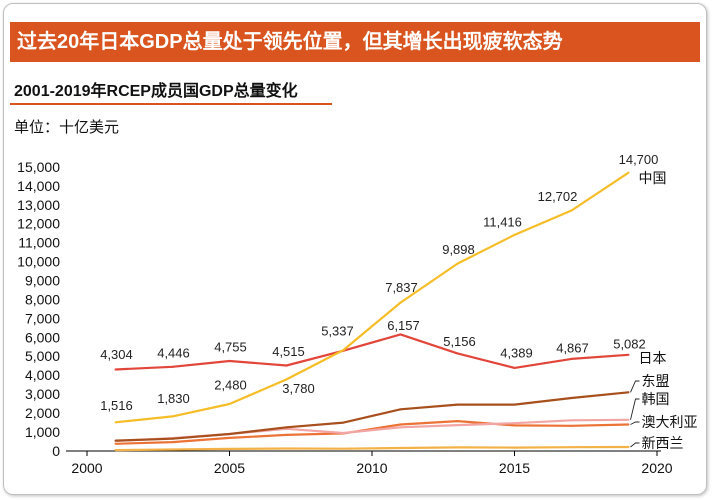  Describe the element at coordinates (288, 351) in the screenshot. I see `japan-data-label: 4,515` at that location.